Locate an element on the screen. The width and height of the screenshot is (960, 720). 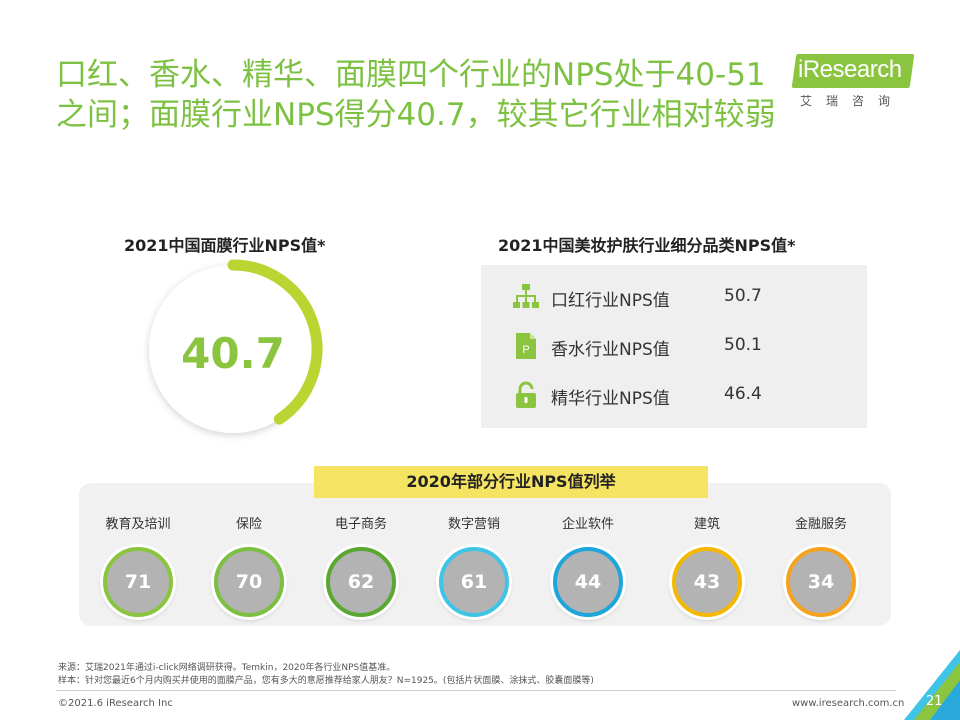
lock-icon is located at coordinates (526, 395).